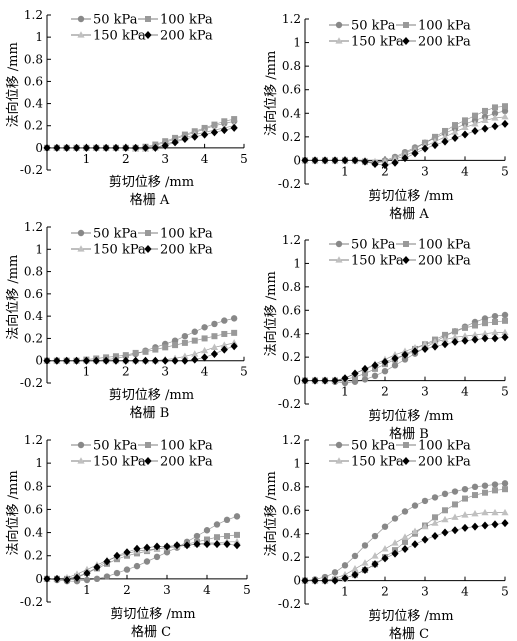  What do you see at coordinates (119, 36) in the screenshot?
I see `legend-label: 150 kPa` at bounding box center [119, 36].